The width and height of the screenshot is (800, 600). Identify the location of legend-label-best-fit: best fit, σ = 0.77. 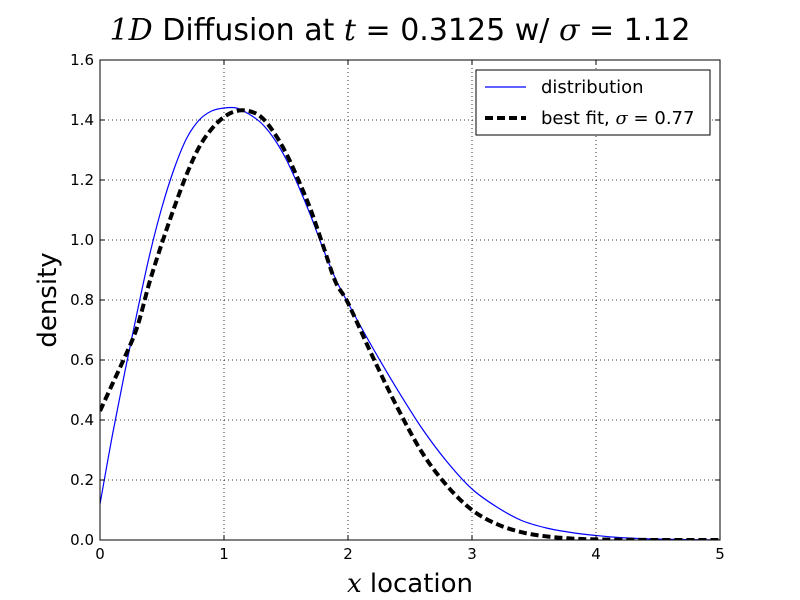
(617, 118).